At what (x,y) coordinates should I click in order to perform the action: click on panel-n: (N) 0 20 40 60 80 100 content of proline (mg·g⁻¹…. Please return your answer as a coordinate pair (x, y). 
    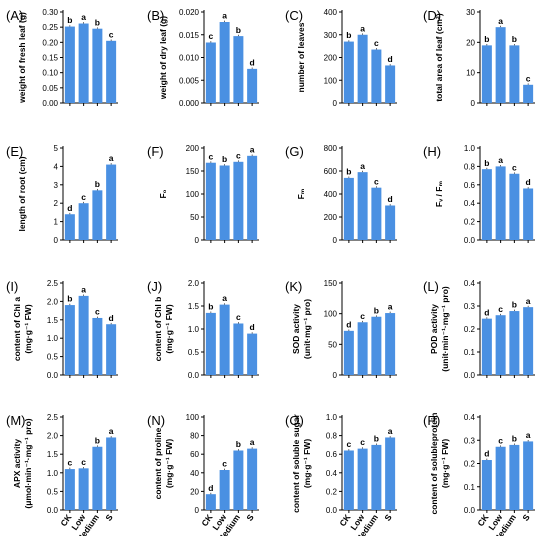
    Looking at the image, I should click on (203, 474).